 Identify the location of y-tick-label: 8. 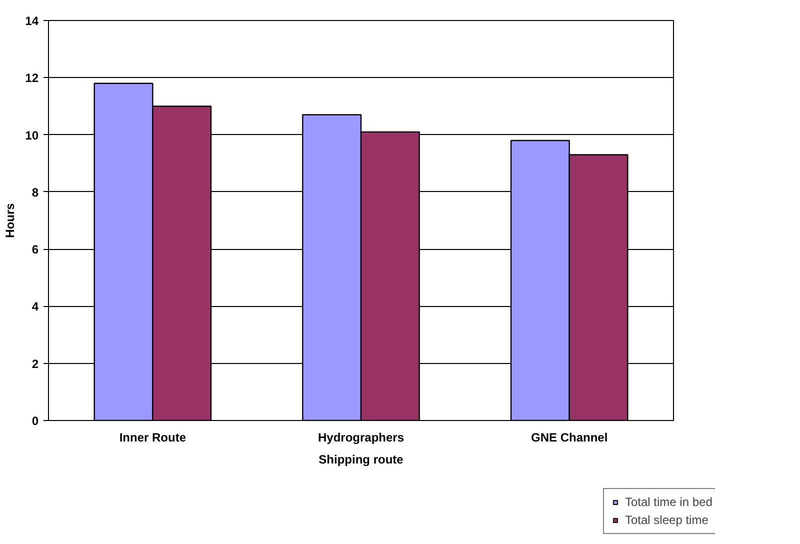
(35, 192).